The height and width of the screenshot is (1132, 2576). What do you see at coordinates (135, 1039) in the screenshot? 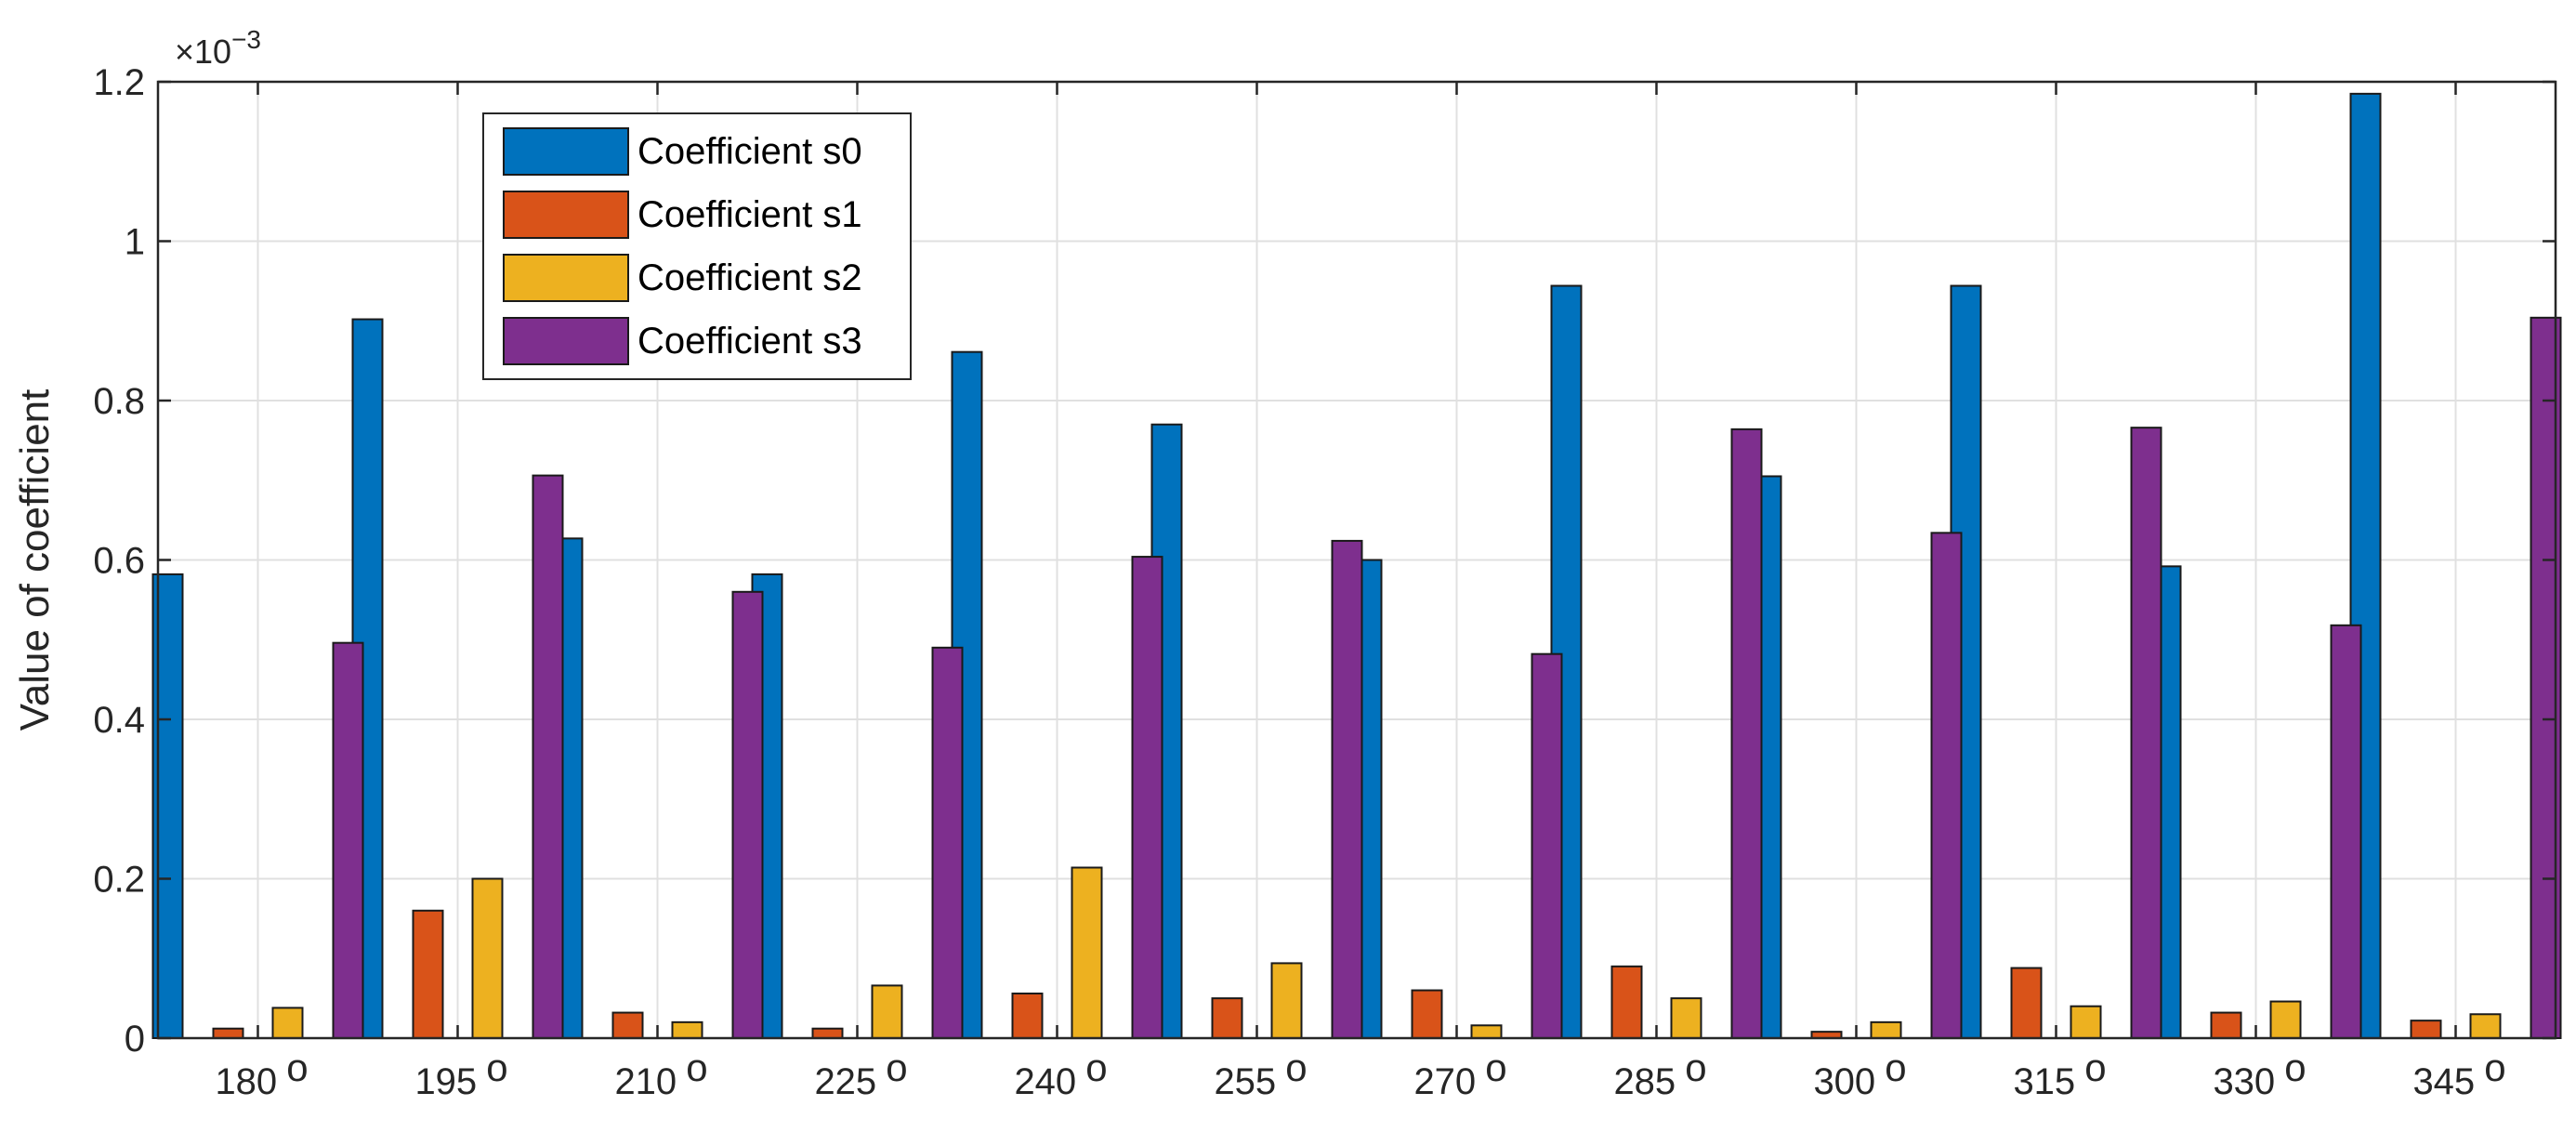
I see `y-tick-label: 0` at bounding box center [135, 1039].